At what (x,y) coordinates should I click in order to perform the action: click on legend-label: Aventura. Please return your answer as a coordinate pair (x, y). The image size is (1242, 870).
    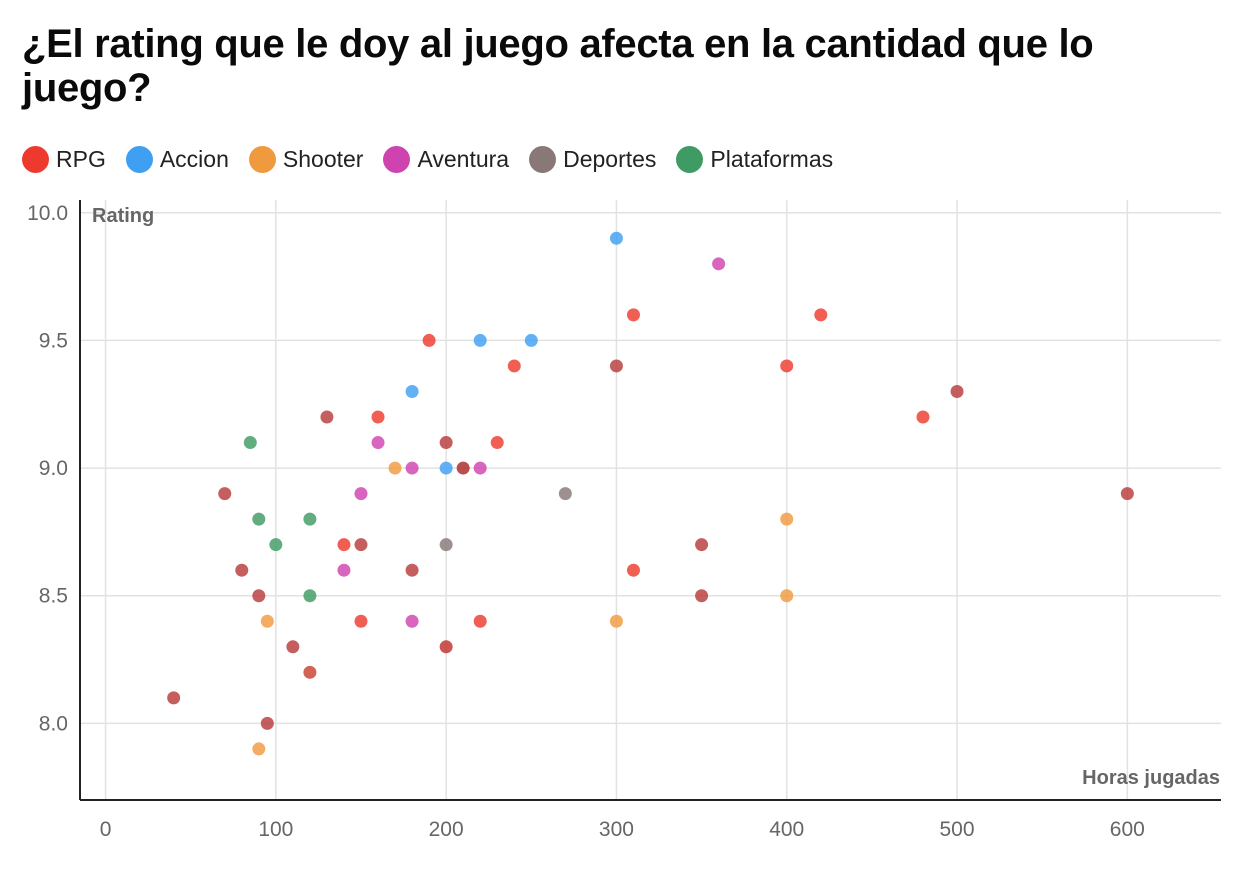
    Looking at the image, I should click on (463, 159).